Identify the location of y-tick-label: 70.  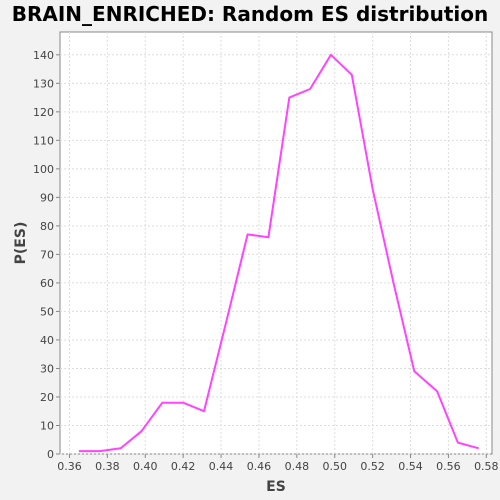
(47, 254).